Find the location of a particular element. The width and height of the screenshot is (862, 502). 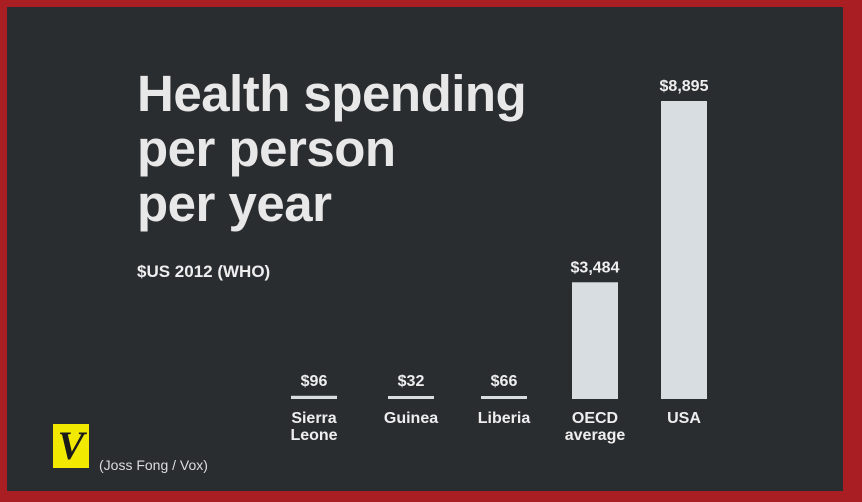

logo-letter: V is located at coordinates (71, 445).